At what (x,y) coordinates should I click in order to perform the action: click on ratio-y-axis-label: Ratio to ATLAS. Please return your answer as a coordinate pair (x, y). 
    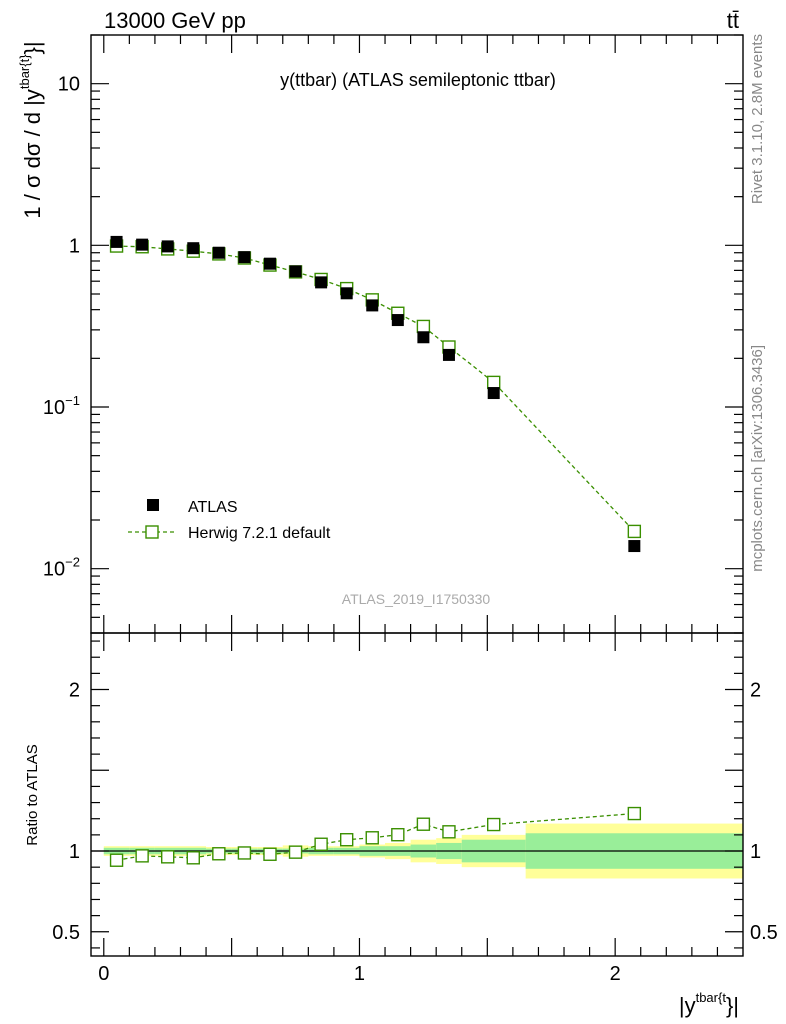
    Looking at the image, I should click on (32, 794).